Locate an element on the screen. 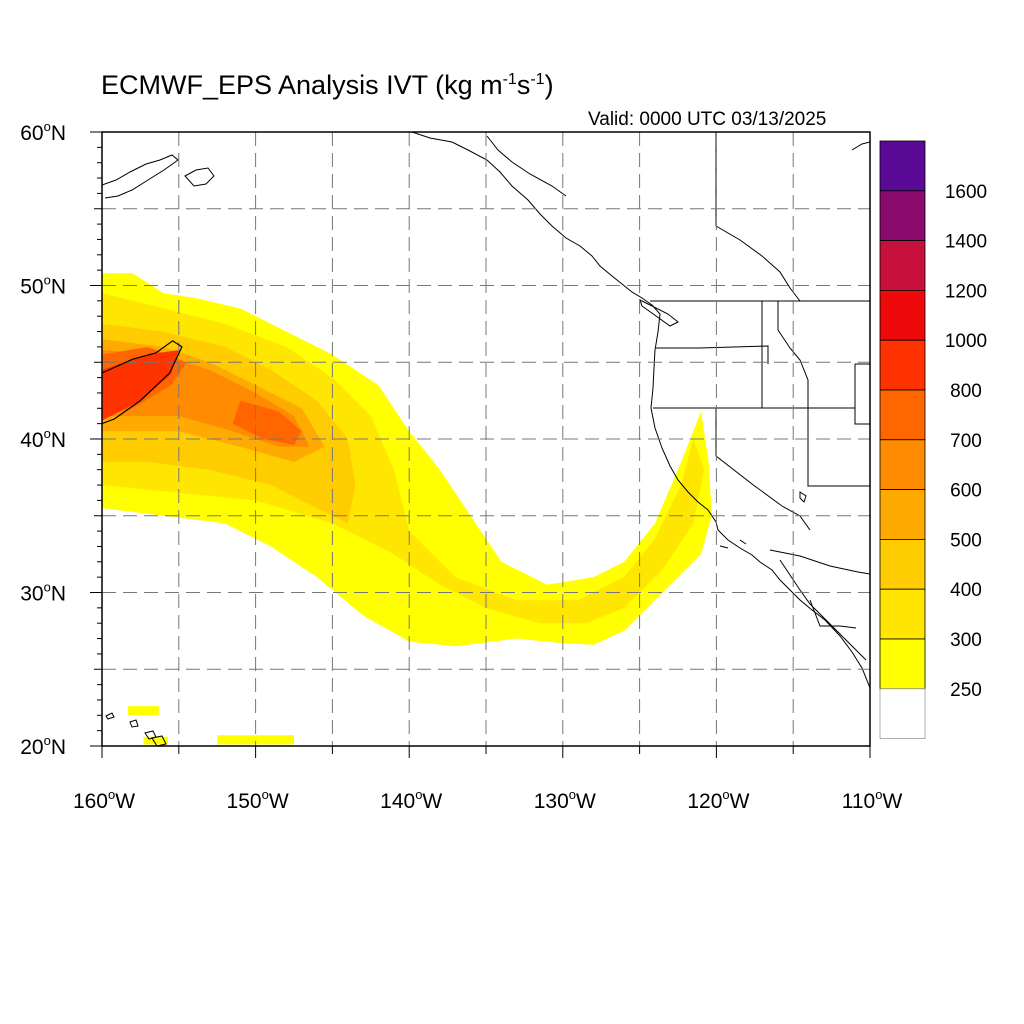 The width and height of the screenshot is (1024, 1024). lon-label-140: 140oW is located at coordinates (411, 800).